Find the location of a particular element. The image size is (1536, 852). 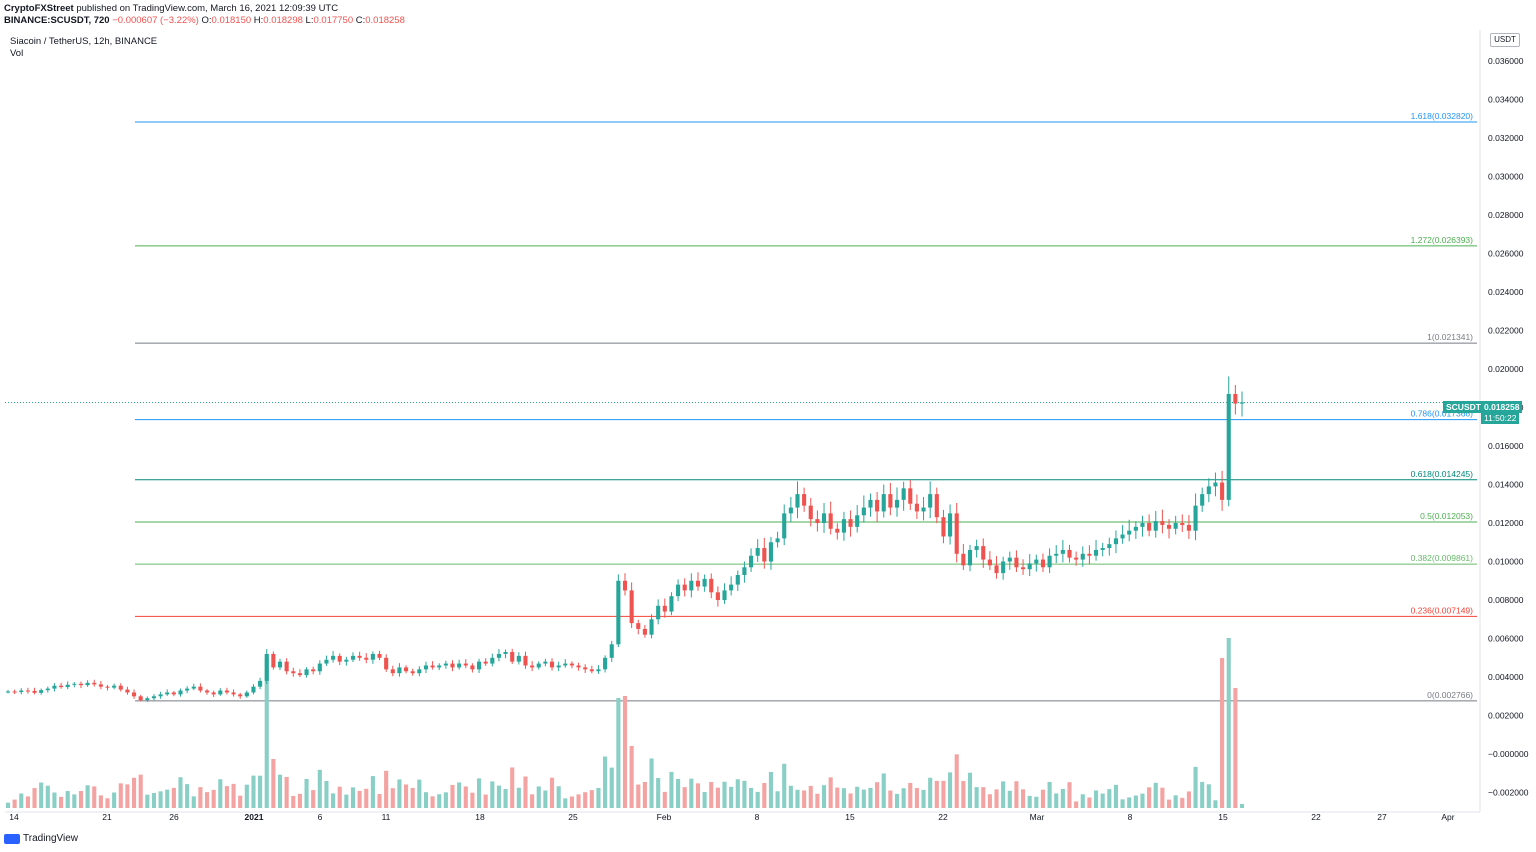

close-value: 0.018258 is located at coordinates (385, 20).